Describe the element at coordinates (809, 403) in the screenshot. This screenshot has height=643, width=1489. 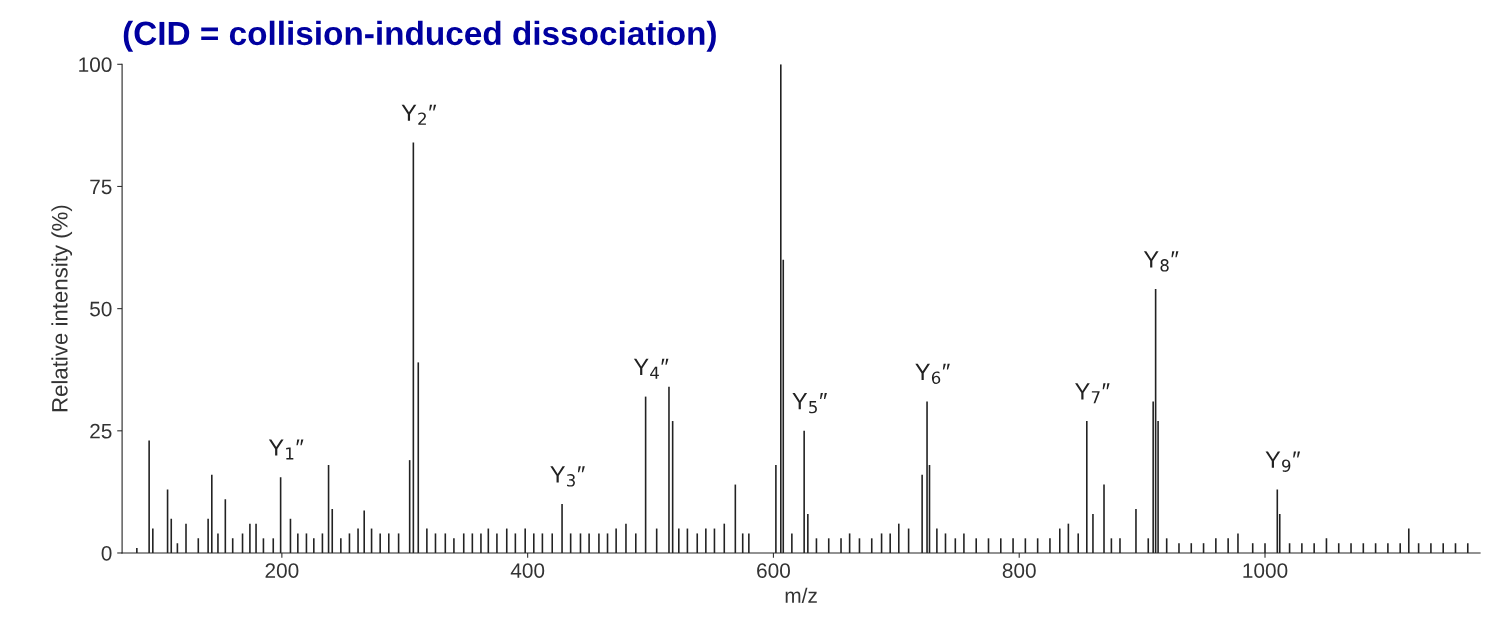
I see `annotation: Y$_{5}$″` at that location.